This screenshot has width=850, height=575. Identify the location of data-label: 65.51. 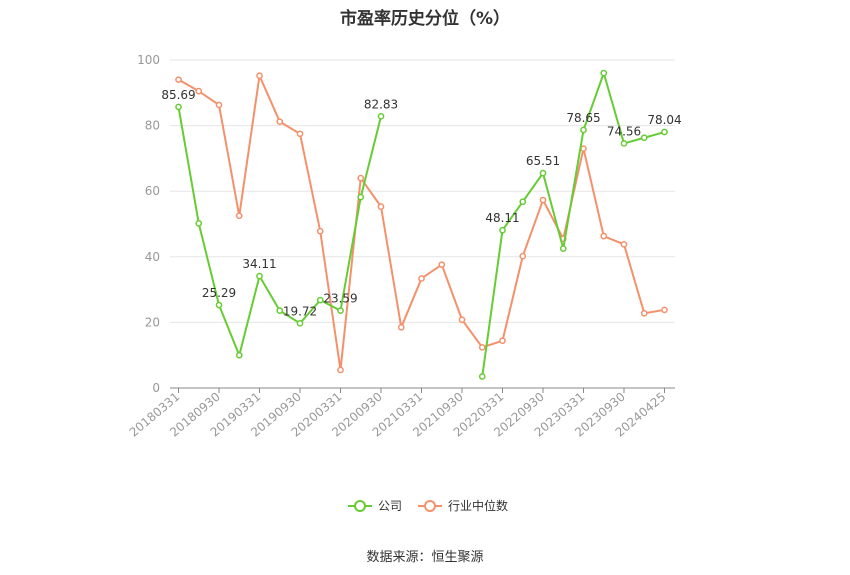
(543, 161).